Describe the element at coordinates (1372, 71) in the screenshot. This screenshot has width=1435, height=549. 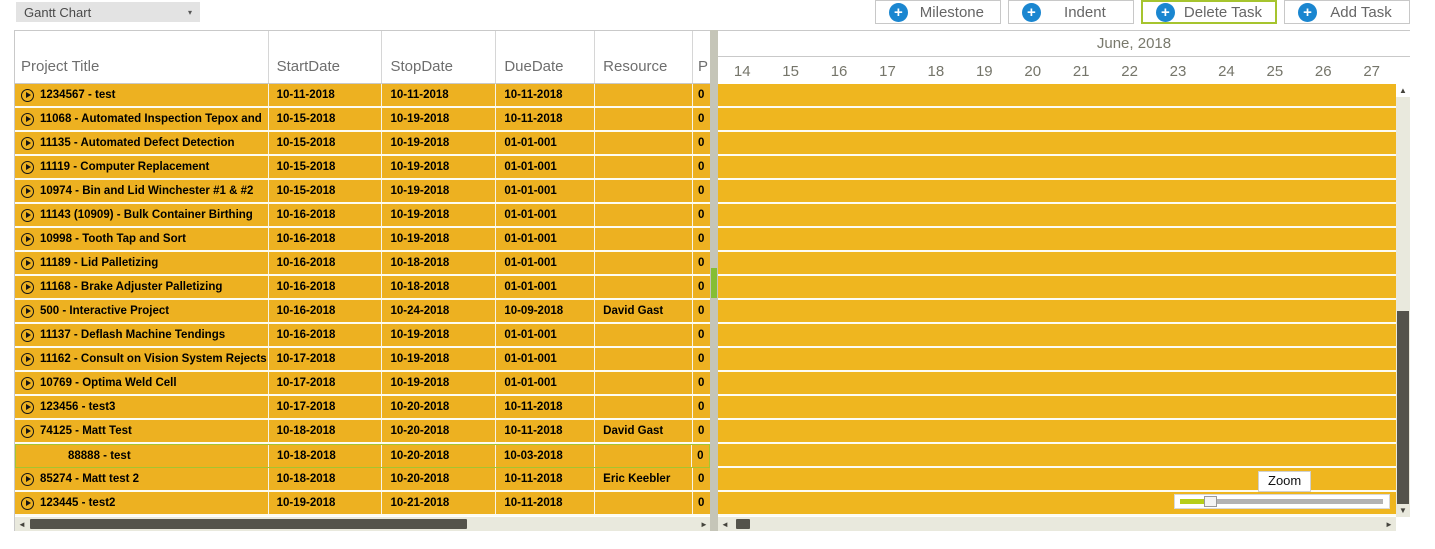
I see `timeline-day-label: 27` at that location.